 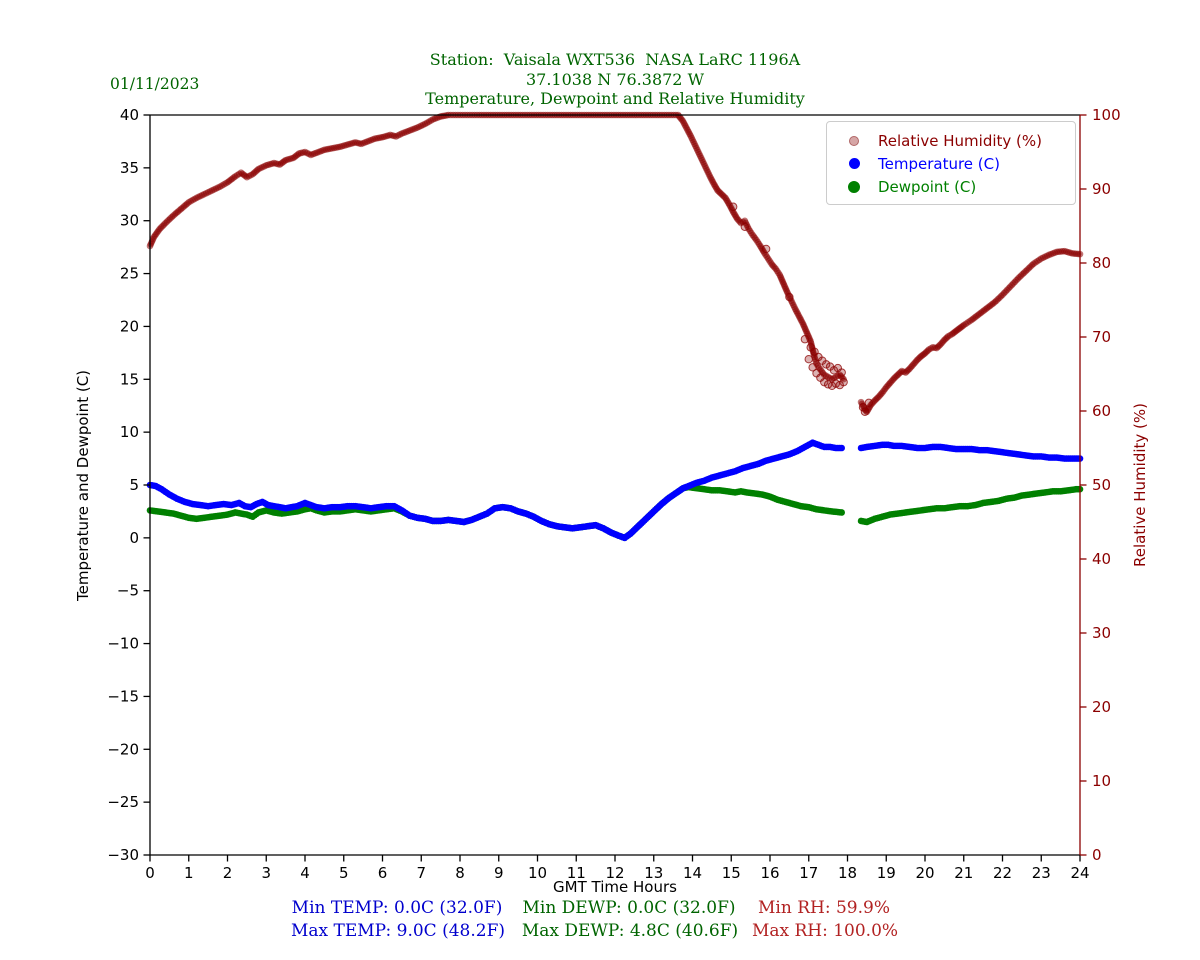 I want to click on x-axis-ticks: 0 1 2 3 4 5 6 7 8 9 10 11 12 13 14 15 16 17 18 19 20 21 22 23 24, so click(x=617, y=868).